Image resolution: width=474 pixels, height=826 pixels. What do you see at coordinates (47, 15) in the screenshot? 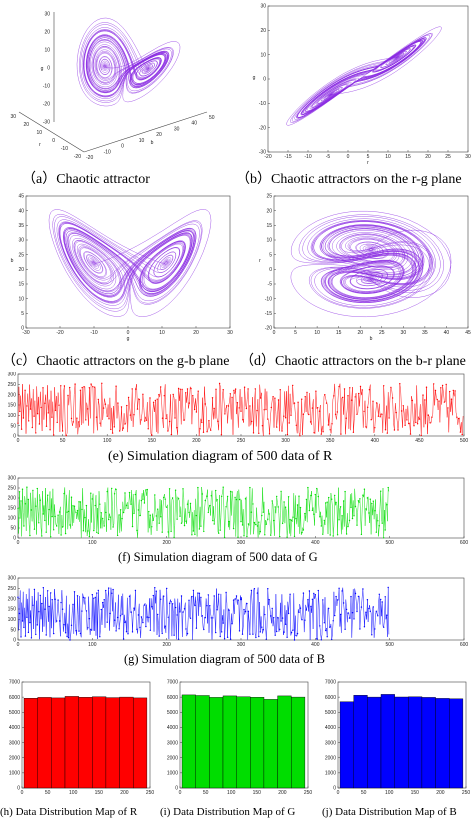
I see `a-z-tick-label: 30` at bounding box center [47, 15].